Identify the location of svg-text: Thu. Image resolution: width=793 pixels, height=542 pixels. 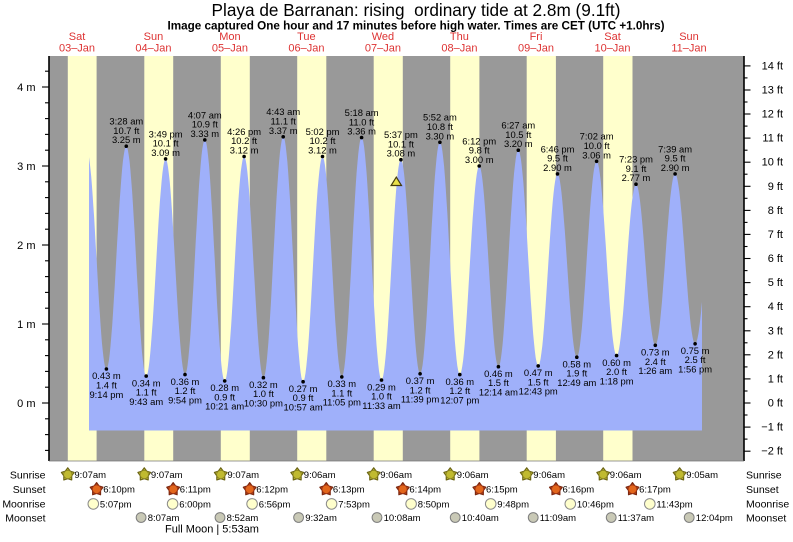
(459, 37).